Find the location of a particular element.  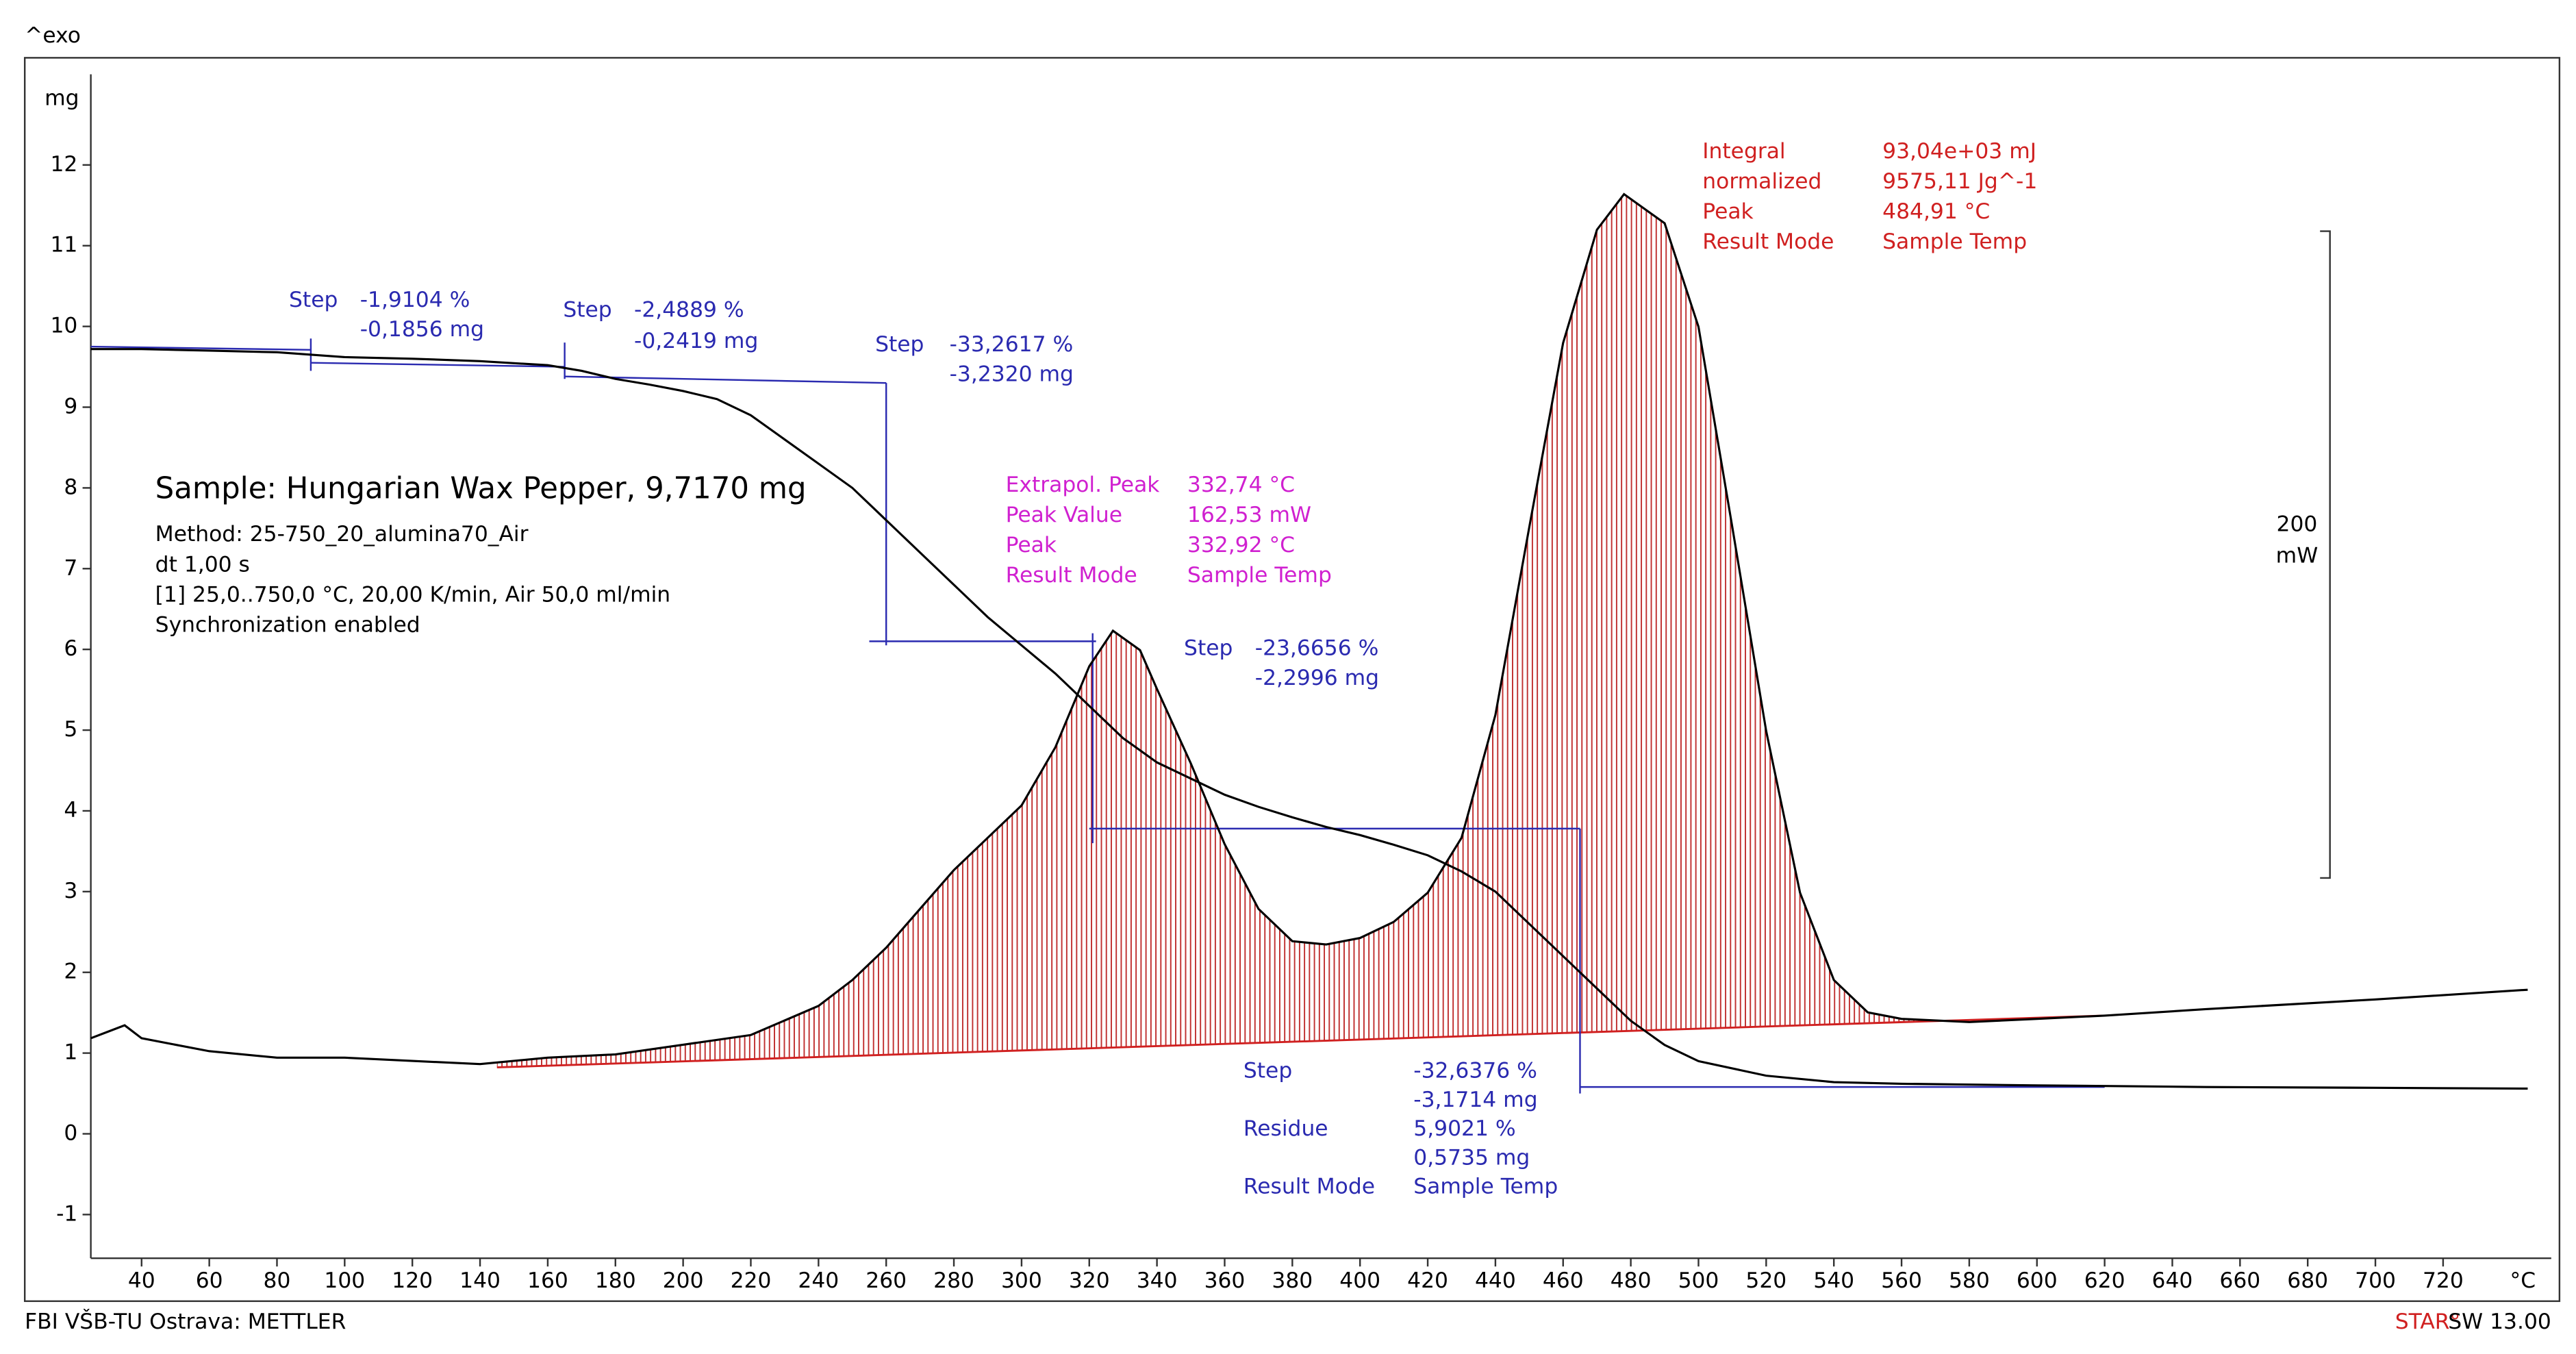

exo-label: ^exo is located at coordinates (53, 36).